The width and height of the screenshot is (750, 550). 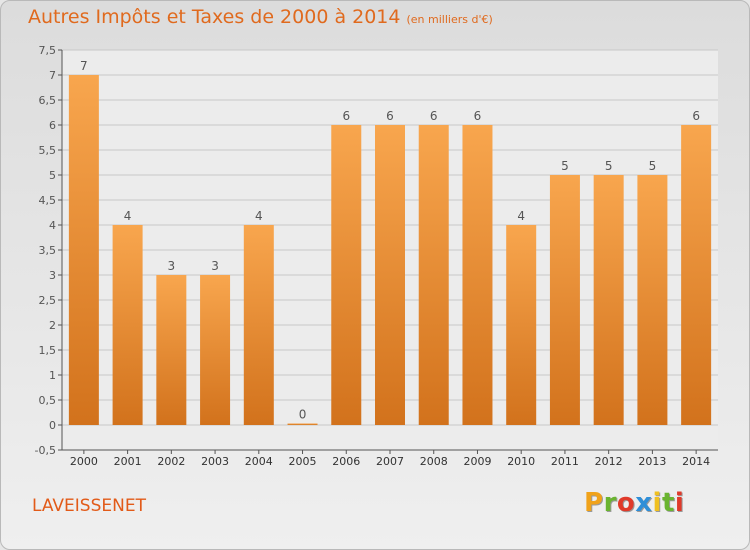 What do you see at coordinates (626, 503) in the screenshot?
I see `logo-letter: o` at bounding box center [626, 503].